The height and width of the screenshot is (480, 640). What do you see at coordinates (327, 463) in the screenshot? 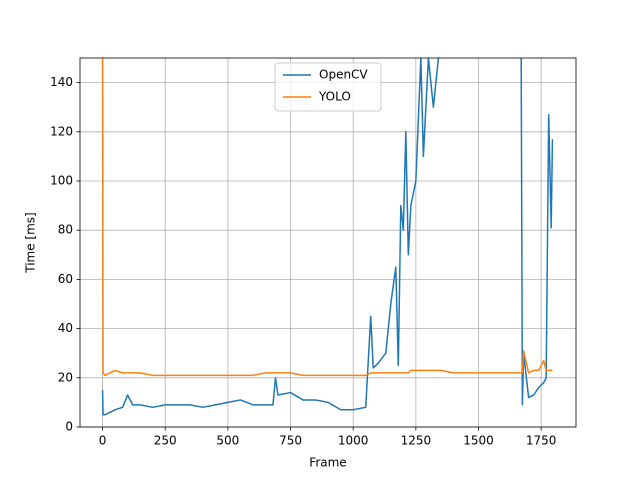
I see `x-axis-label: Frame` at bounding box center [327, 463].